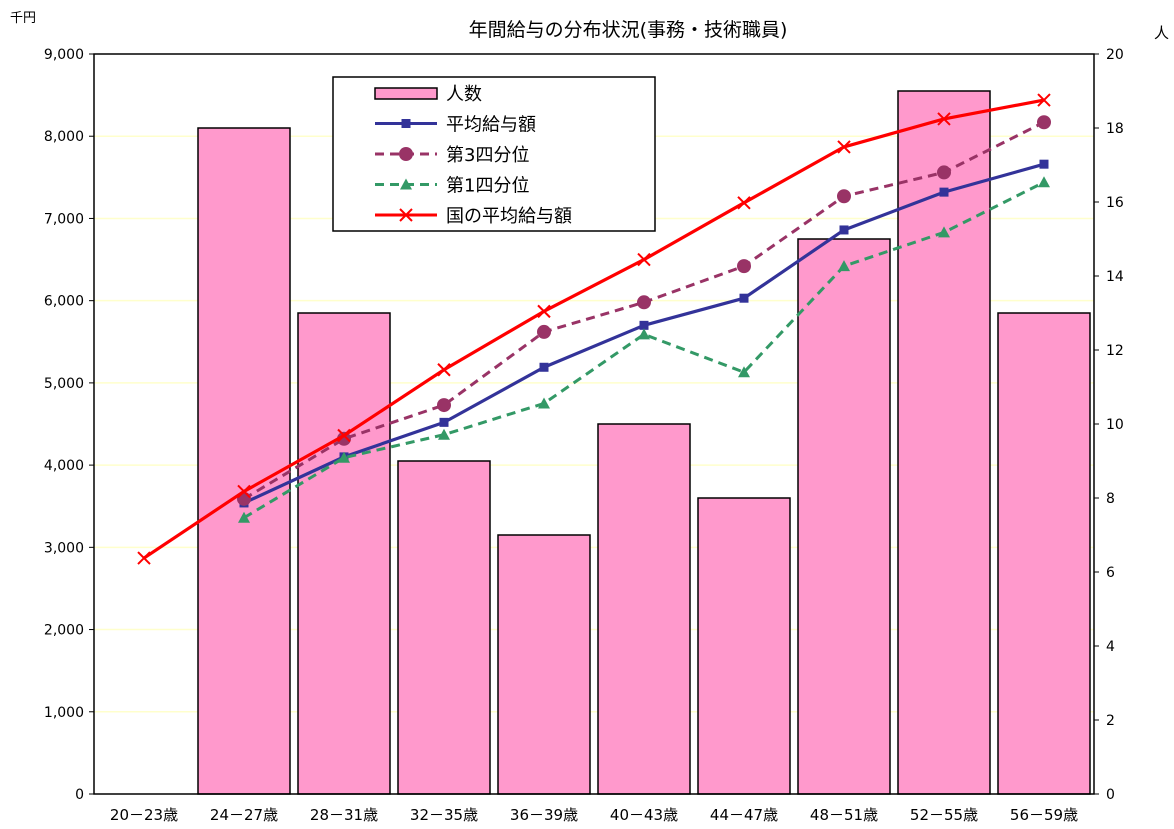 This screenshot has height=829, width=1174. I want to click on x-tick-label: 52－55歳, so click(944, 815).